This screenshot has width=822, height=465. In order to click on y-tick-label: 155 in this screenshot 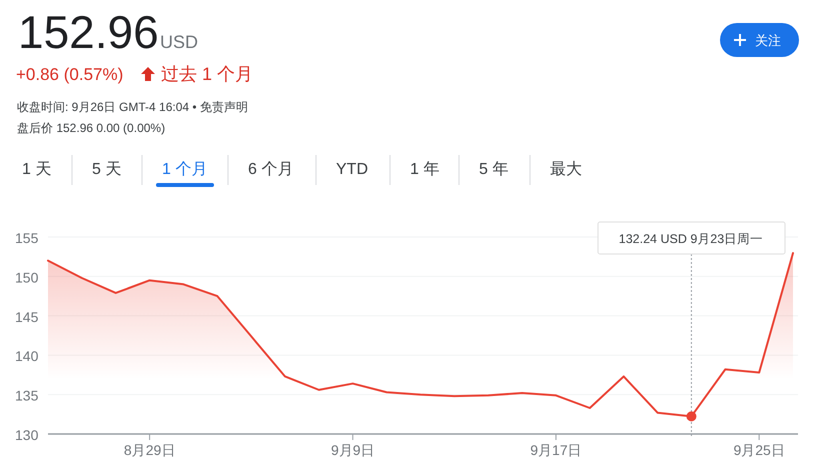, I will do `click(27, 238)`.